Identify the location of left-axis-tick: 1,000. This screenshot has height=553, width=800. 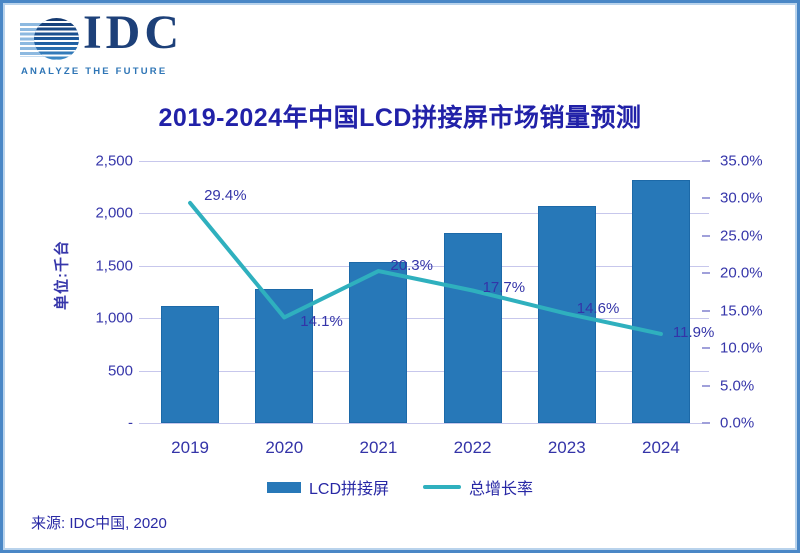
(114, 318).